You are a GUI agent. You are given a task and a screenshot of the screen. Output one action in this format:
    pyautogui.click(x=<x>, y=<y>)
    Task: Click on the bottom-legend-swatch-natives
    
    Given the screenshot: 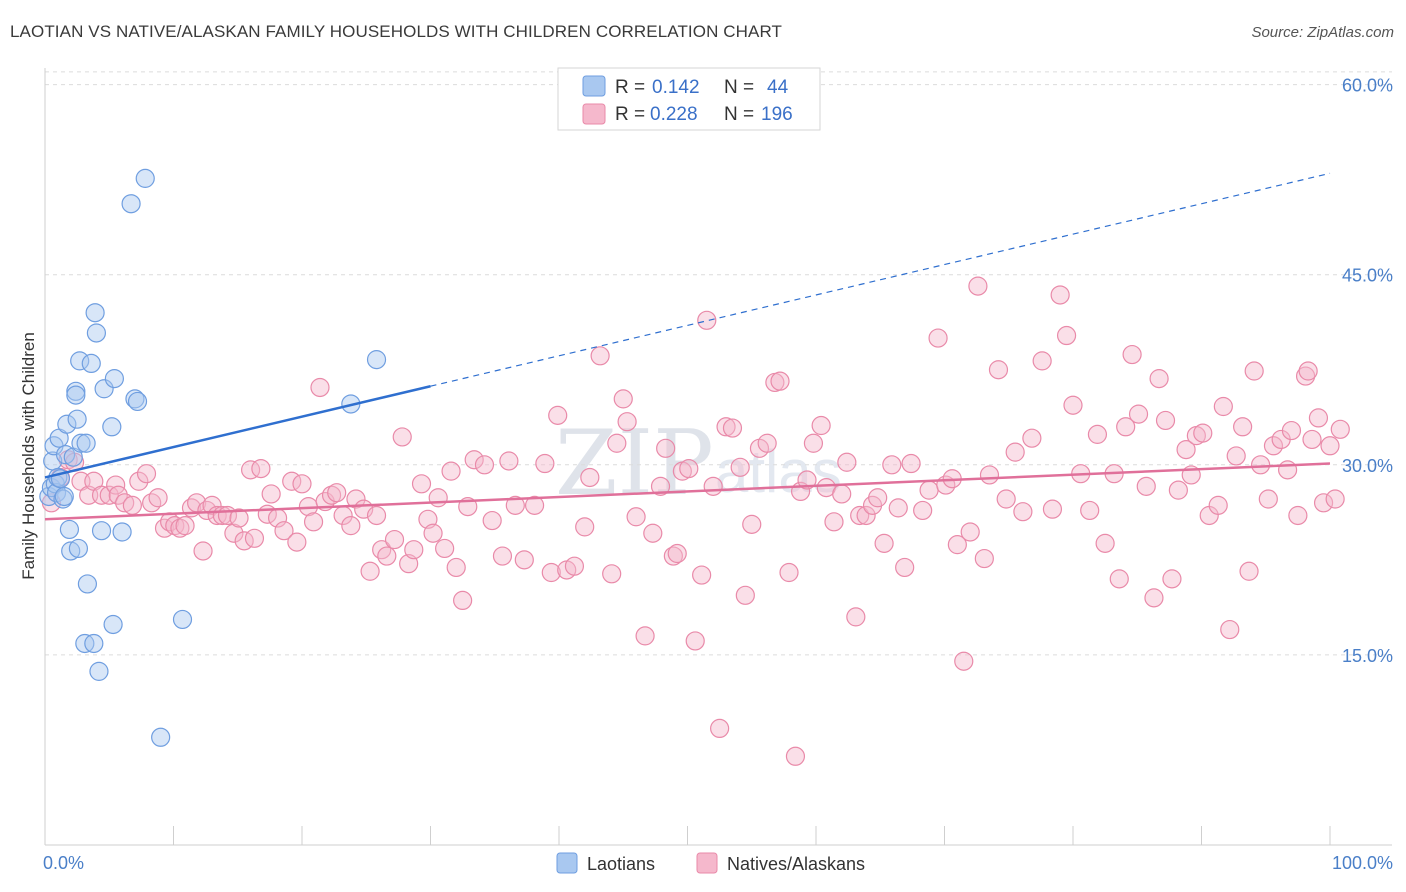 What is the action you would take?
    pyautogui.click(x=707, y=863)
    